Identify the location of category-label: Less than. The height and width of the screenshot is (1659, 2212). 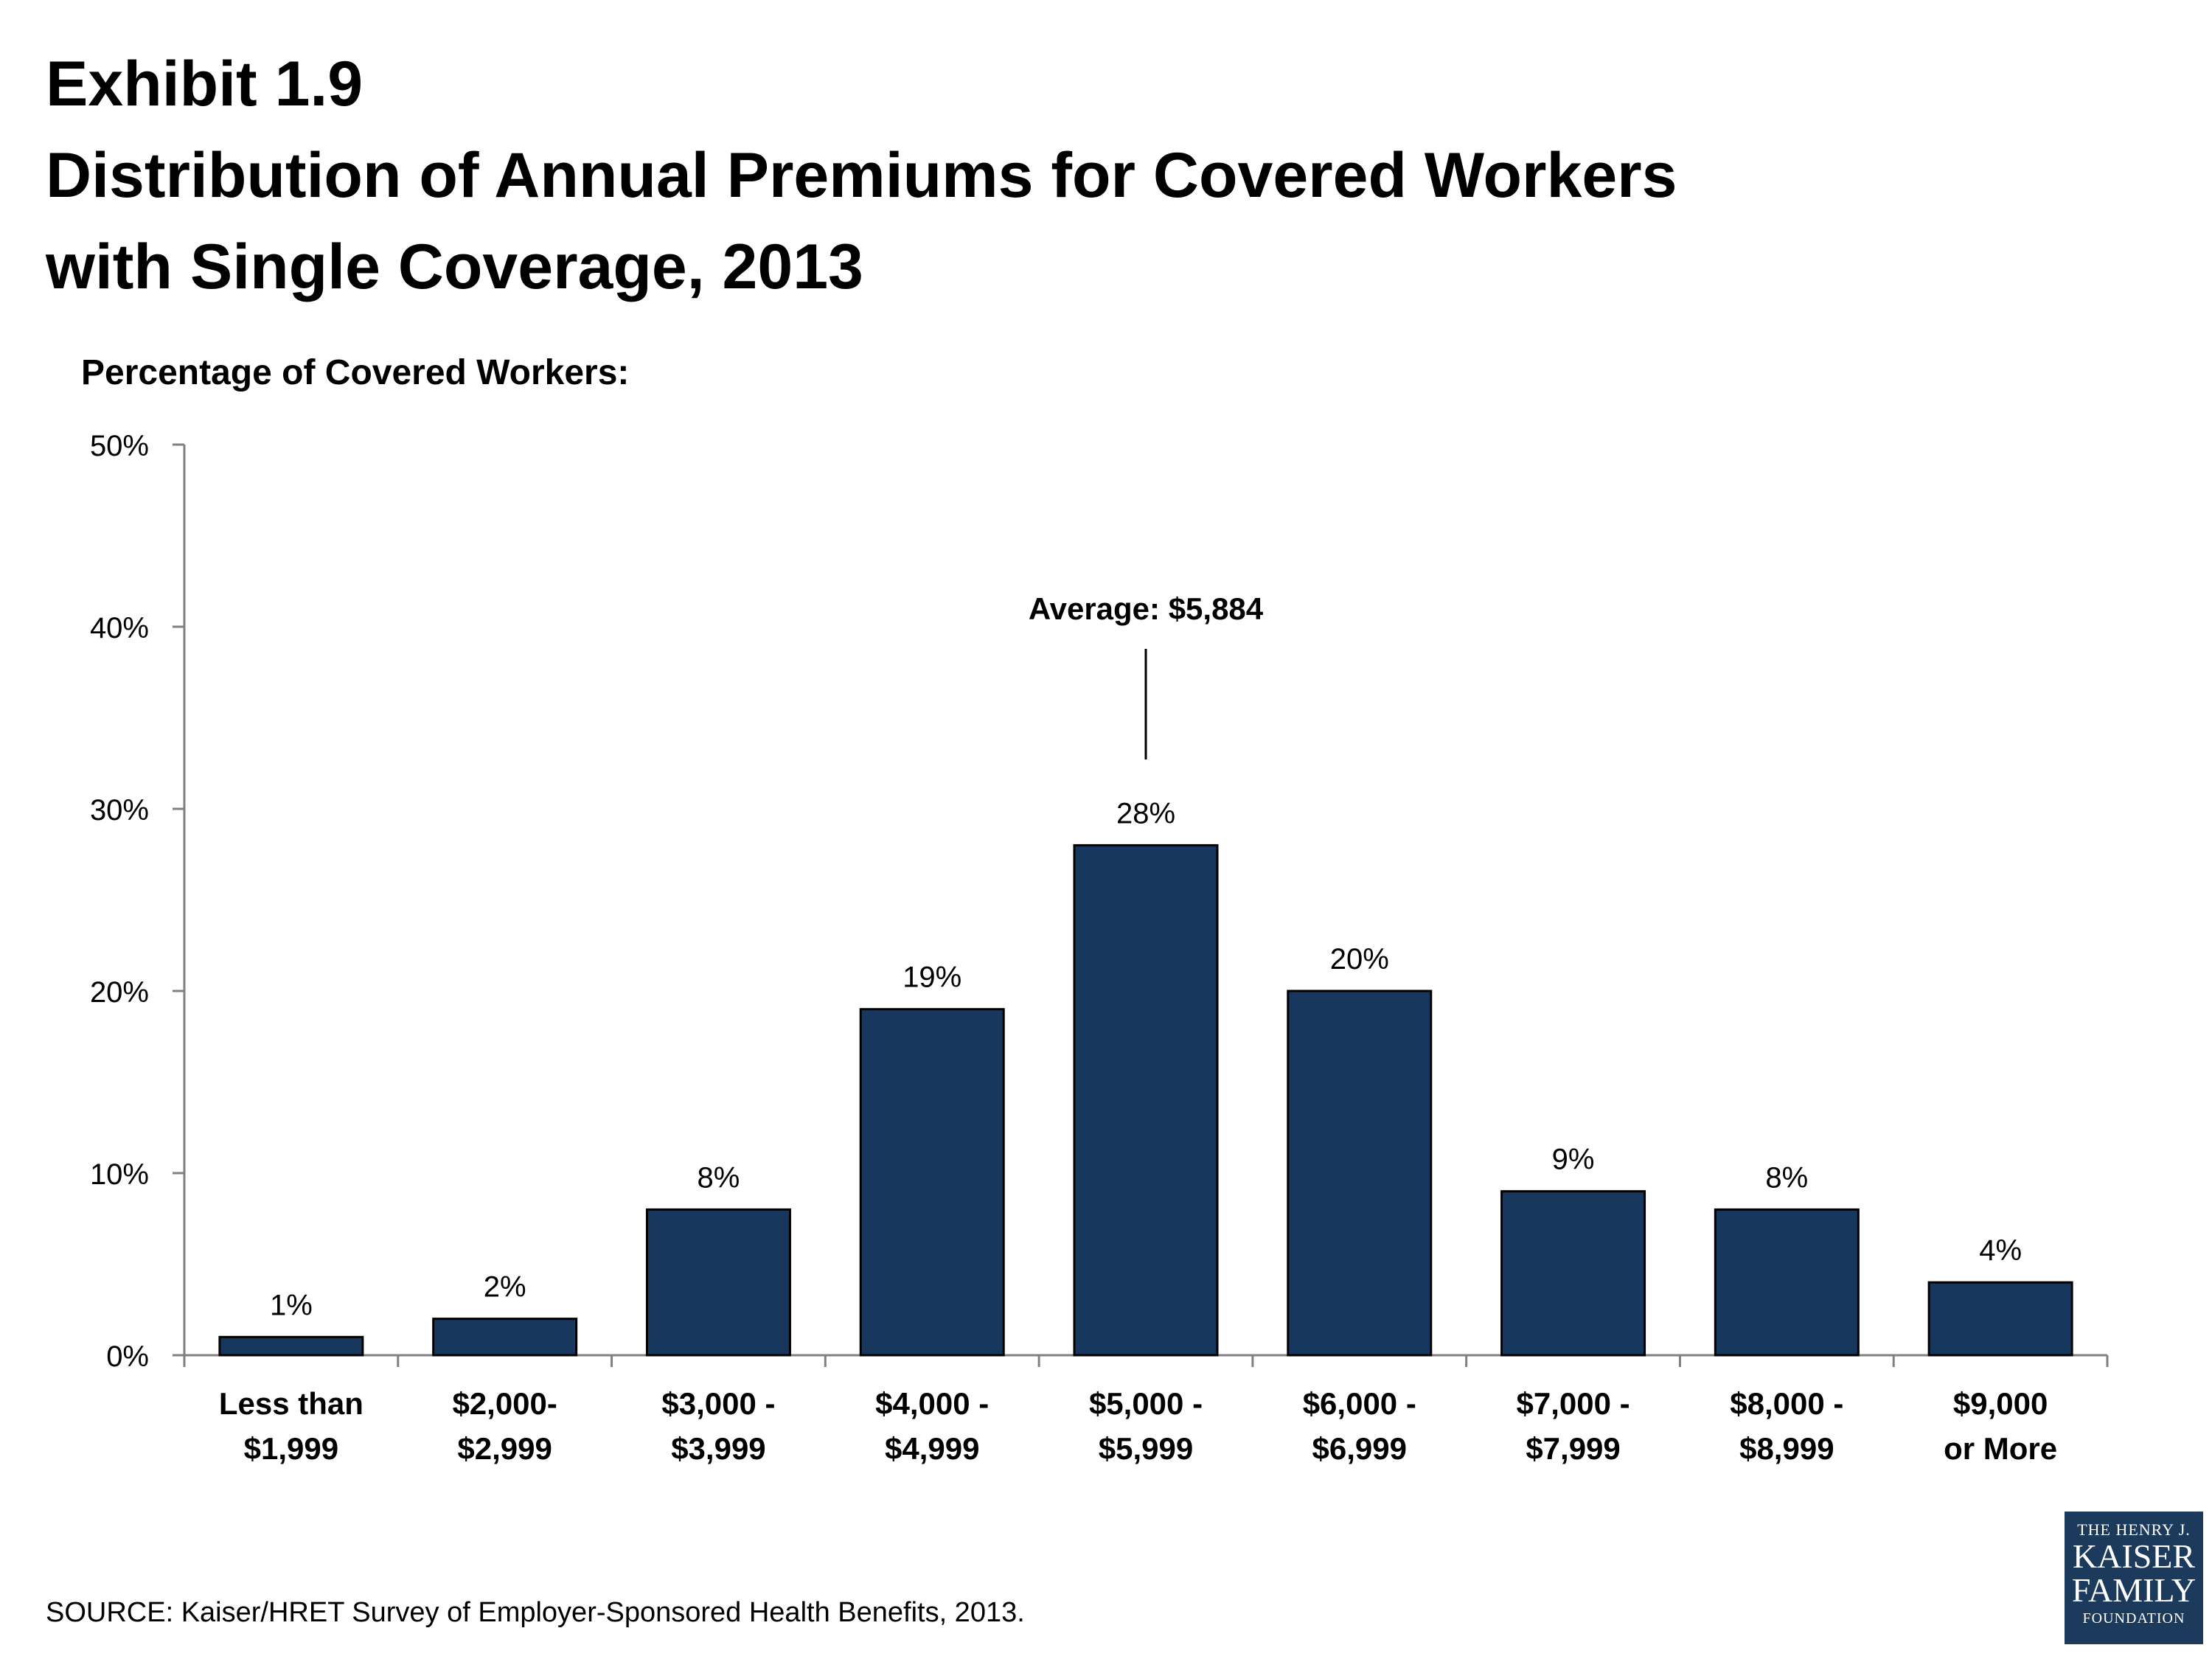
(291, 1403).